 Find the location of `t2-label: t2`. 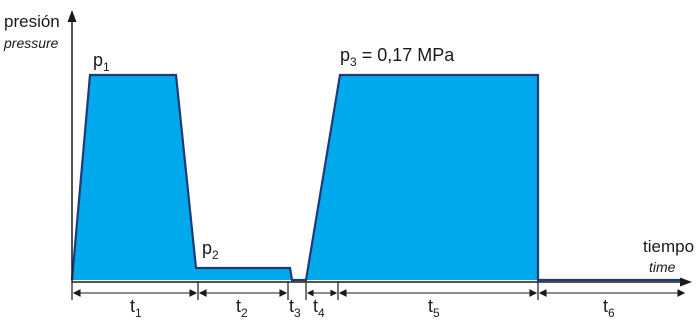

t2-label: t2 is located at coordinates (242, 308).